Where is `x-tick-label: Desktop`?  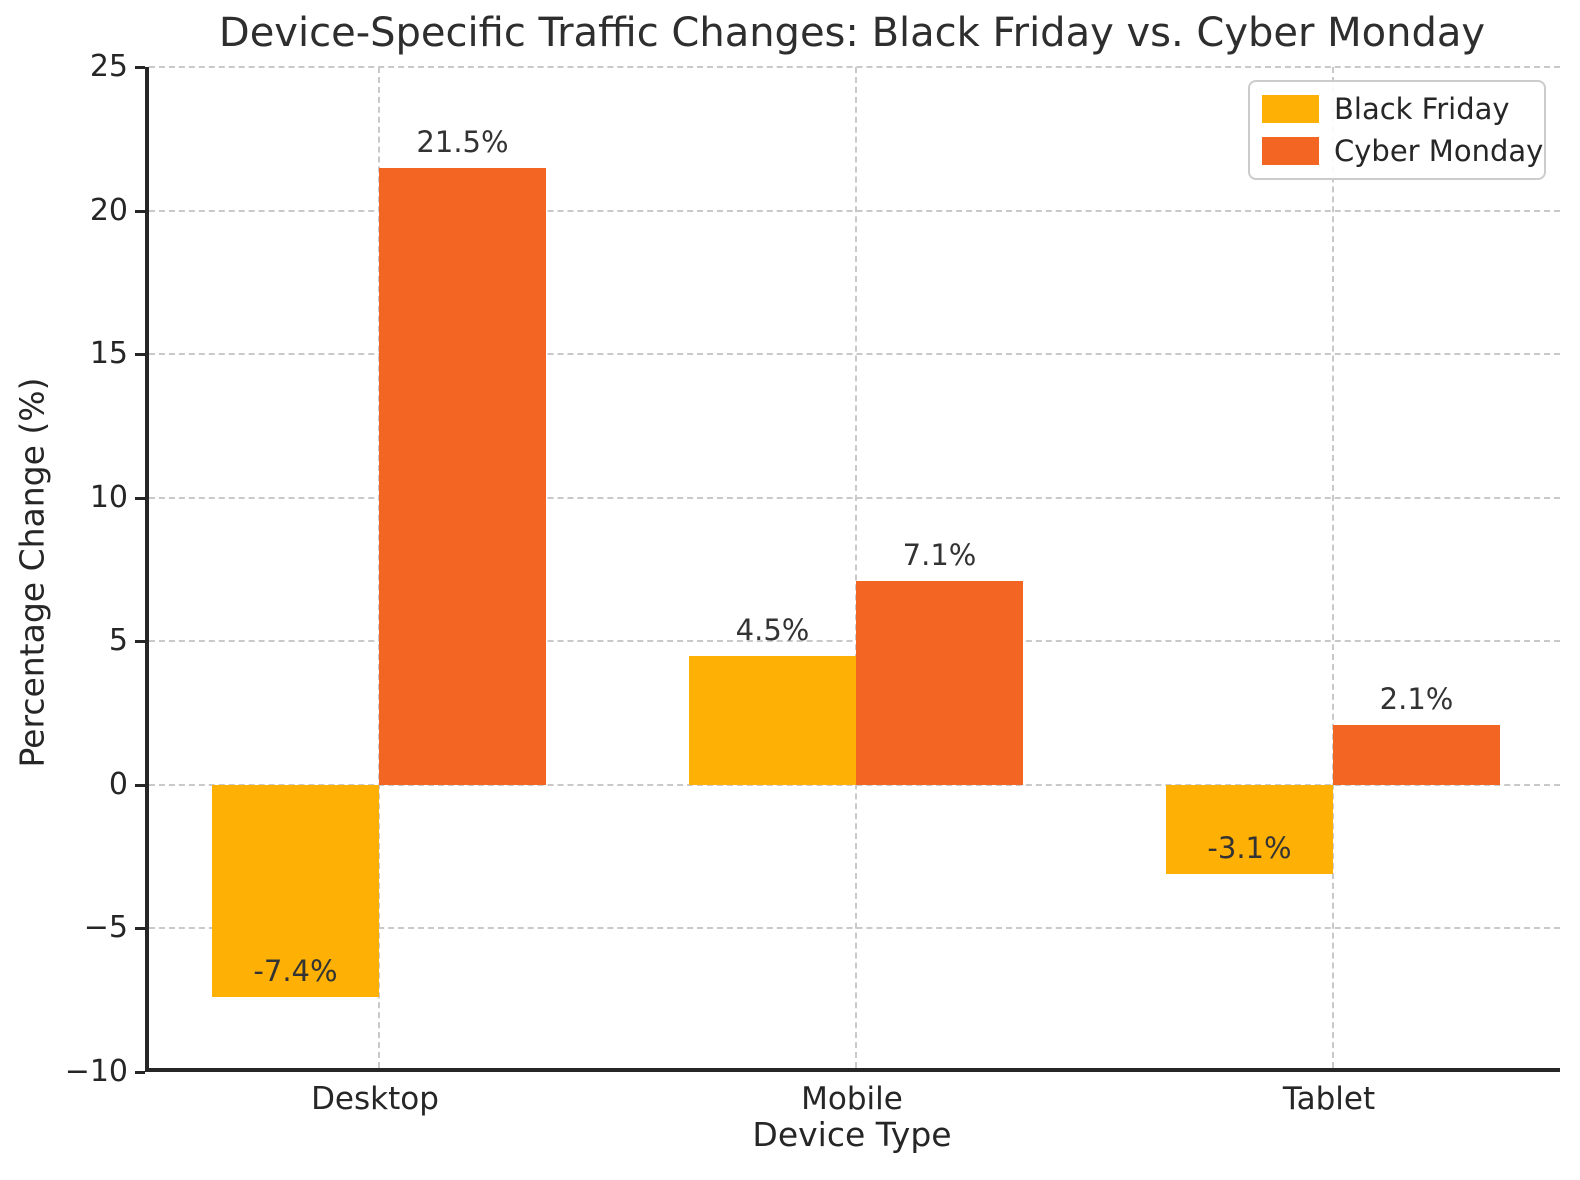
x-tick-label: Desktop is located at coordinates (375, 1099).